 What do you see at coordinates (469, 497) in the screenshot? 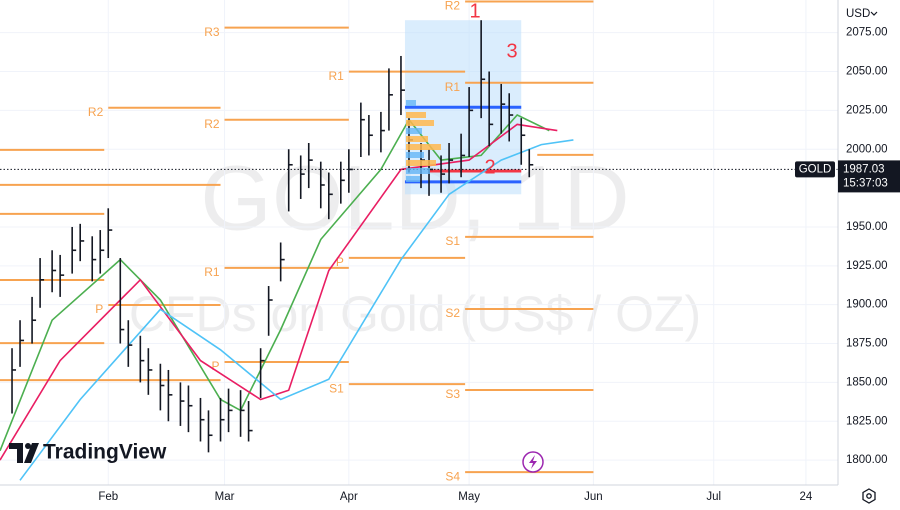
I see `x-tick-label: May` at bounding box center [469, 497].